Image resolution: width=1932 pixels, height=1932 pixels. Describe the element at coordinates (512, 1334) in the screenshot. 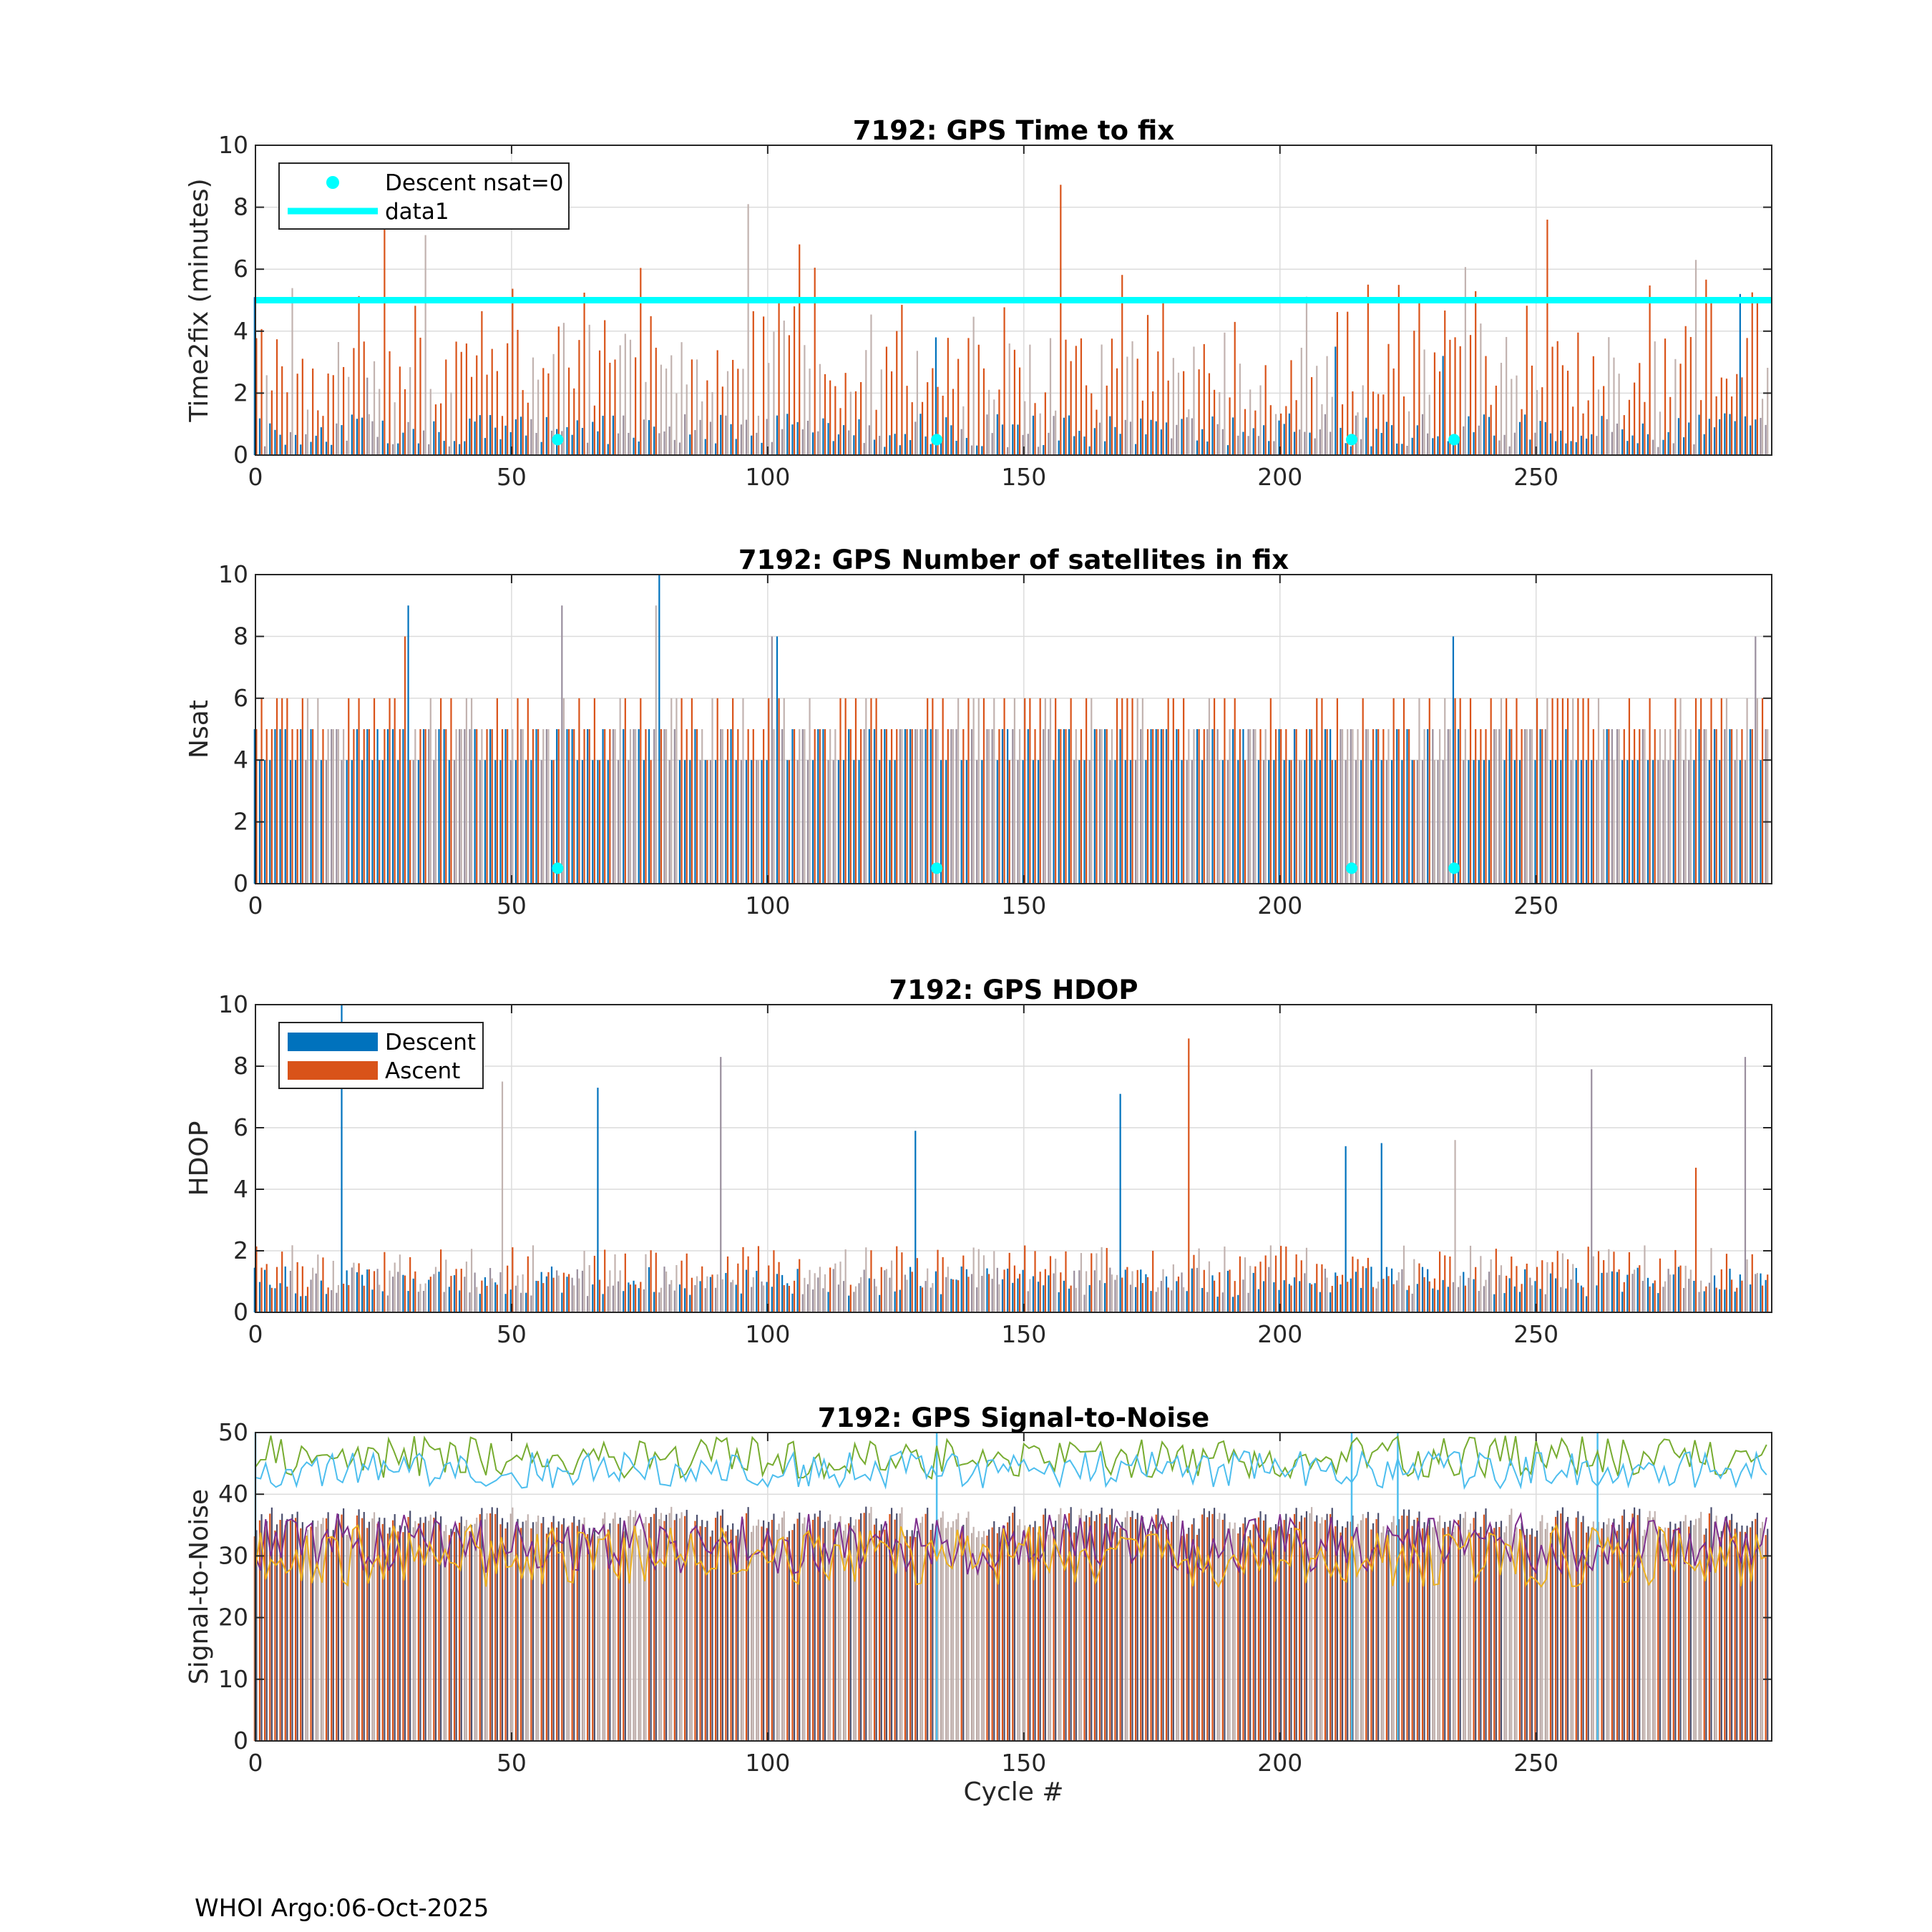

I see `x-tick-label: 50` at that location.